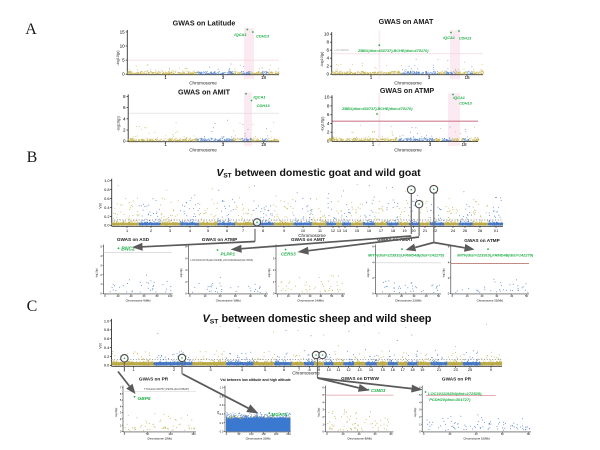 This screenshot has height=450, width=600. What do you see at coordinates (435, 231) in the screenshot?
I see `svg-text: 22` at bounding box center [435, 231].